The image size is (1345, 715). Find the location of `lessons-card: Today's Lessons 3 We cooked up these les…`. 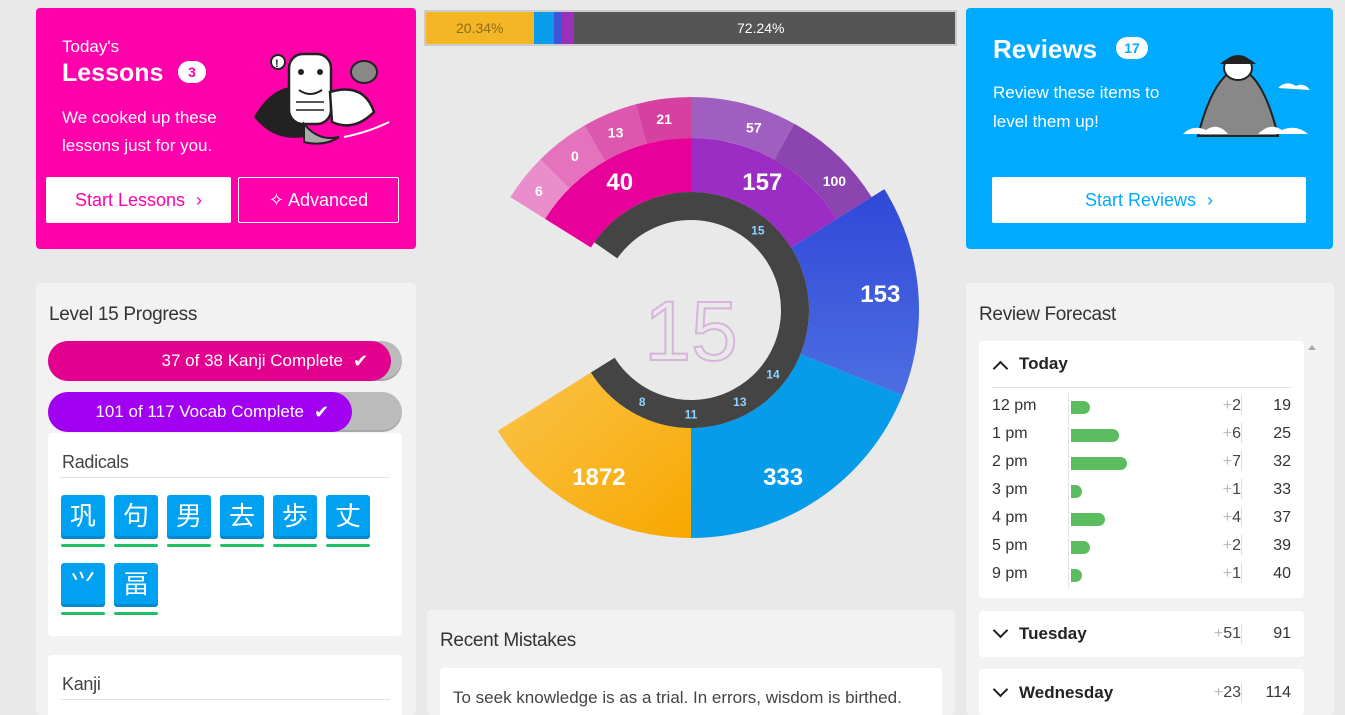

lessons-card: Today's Lessons 3 We cooked up these les… is located at coordinates (226, 128).